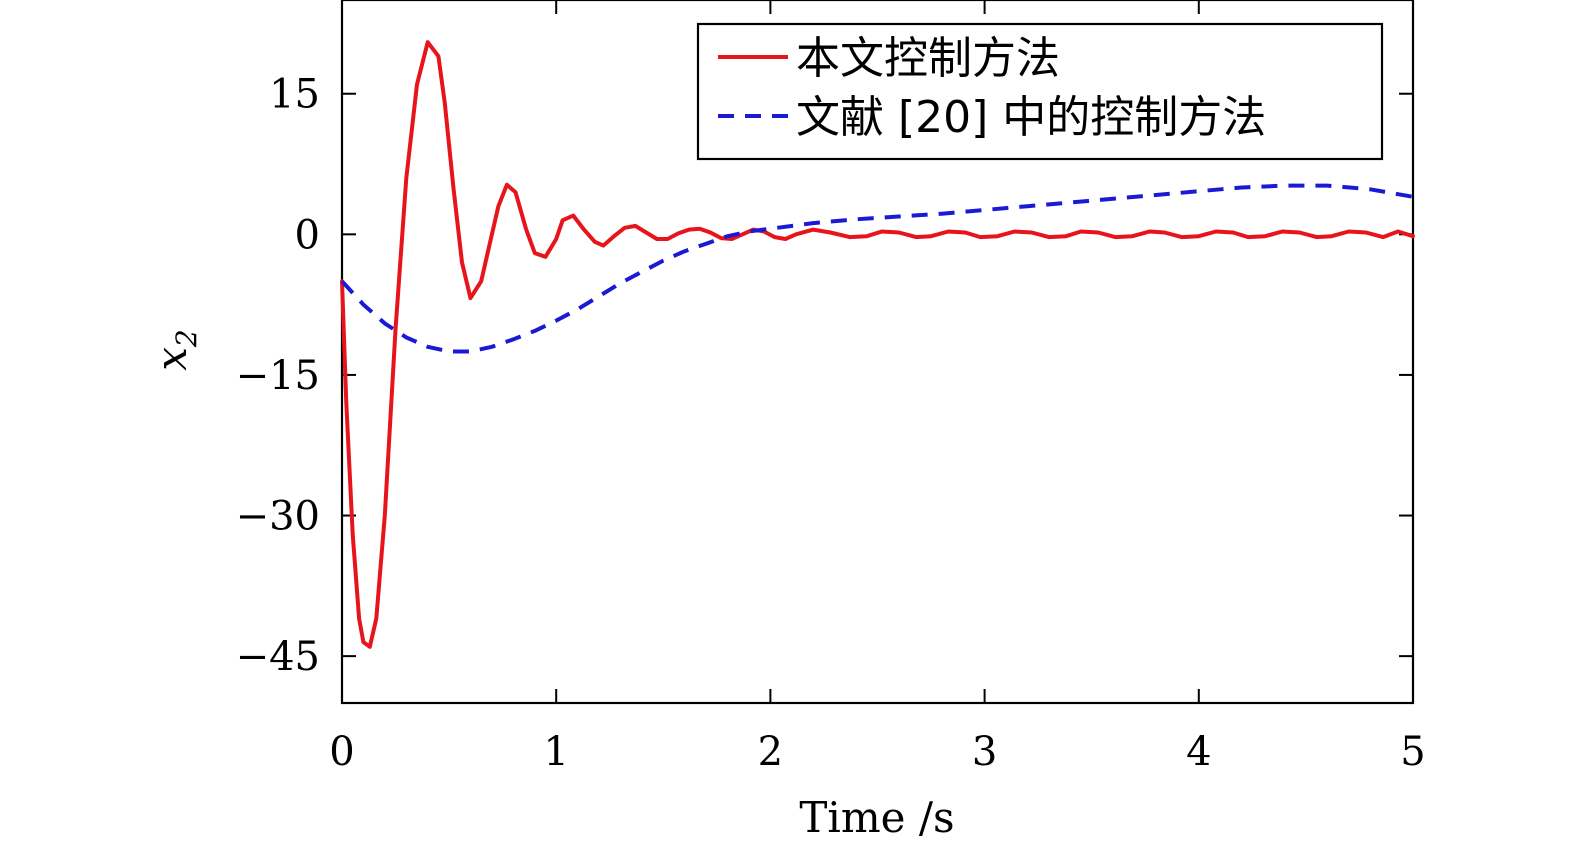  Describe the element at coordinates (278, 517) in the screenshot. I see `y-tick-label: −30` at that location.